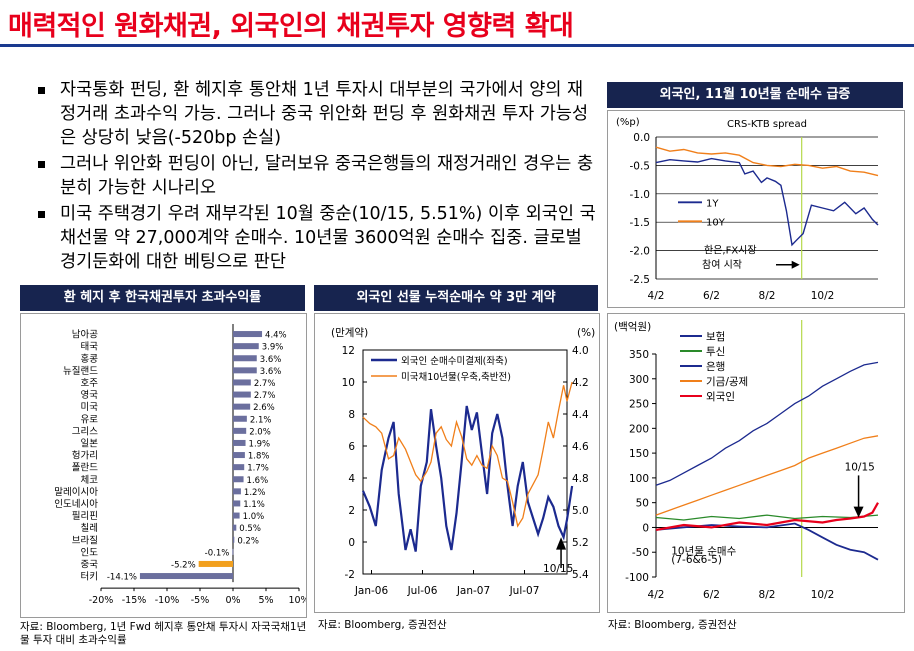  What do you see at coordinates (639, 429) in the screenshot?
I see `y-tick-label: 200` at bounding box center [639, 429].